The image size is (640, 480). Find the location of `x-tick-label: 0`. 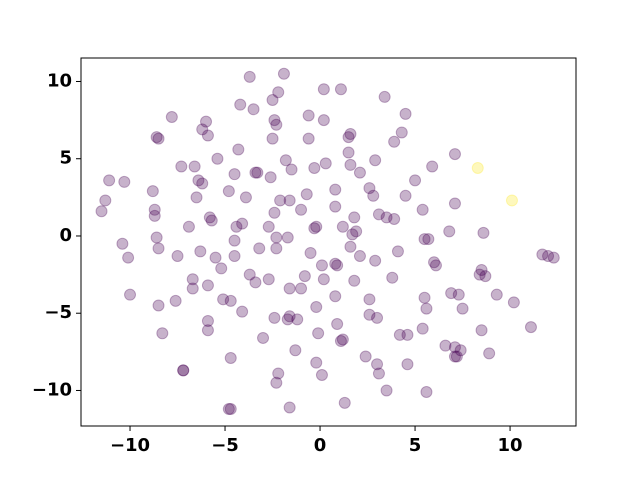

x-tick-label: 0 is located at coordinates (320, 445).